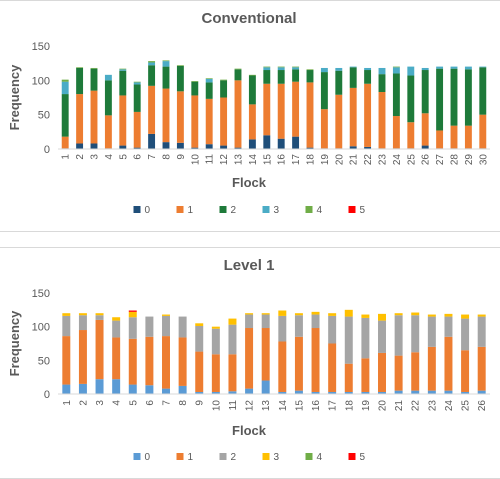  What do you see at coordinates (95, 157) in the screenshot?
I see `x-tick-label: 3` at bounding box center [95, 157].